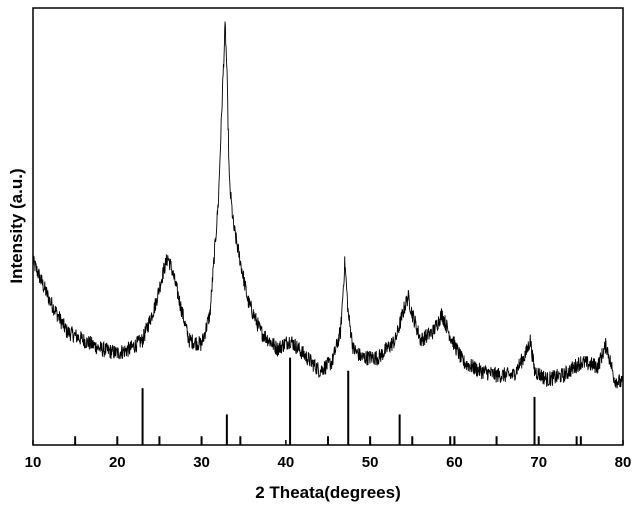  I want to click on x-tick-label: 60, so click(454, 462).